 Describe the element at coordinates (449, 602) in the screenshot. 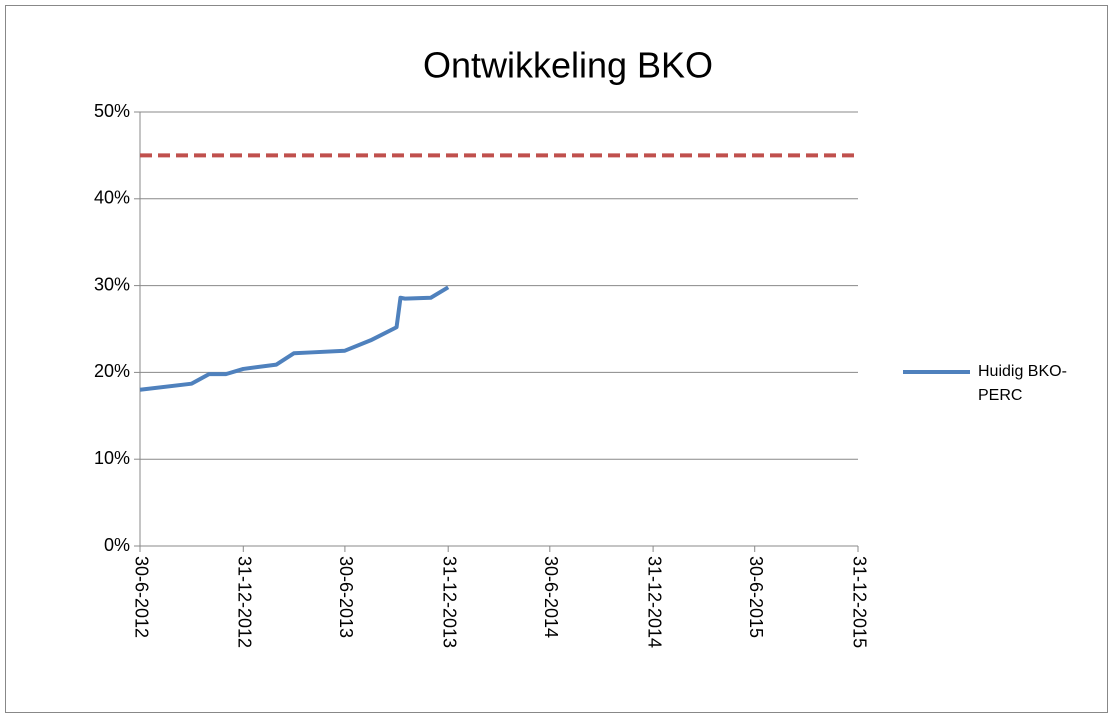

I see `x-tick-label: 31-12-2013` at that location.